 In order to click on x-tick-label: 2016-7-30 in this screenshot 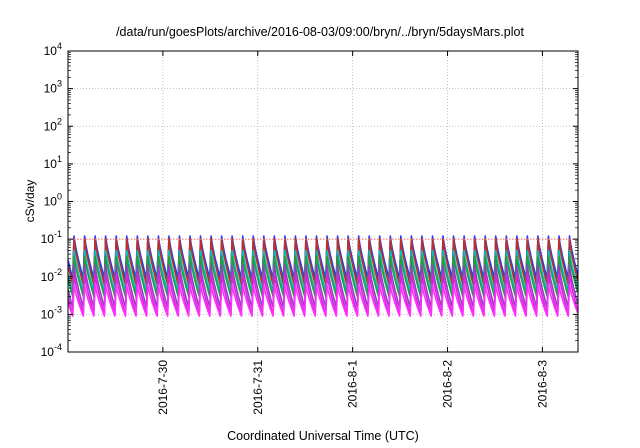, I will do `click(163, 387)`.